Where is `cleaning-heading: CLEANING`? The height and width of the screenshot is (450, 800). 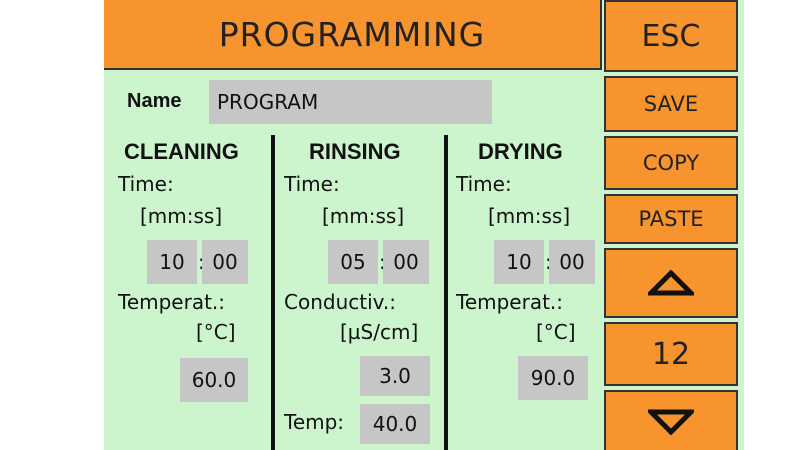
cleaning-heading: CLEANING is located at coordinates (181, 151).